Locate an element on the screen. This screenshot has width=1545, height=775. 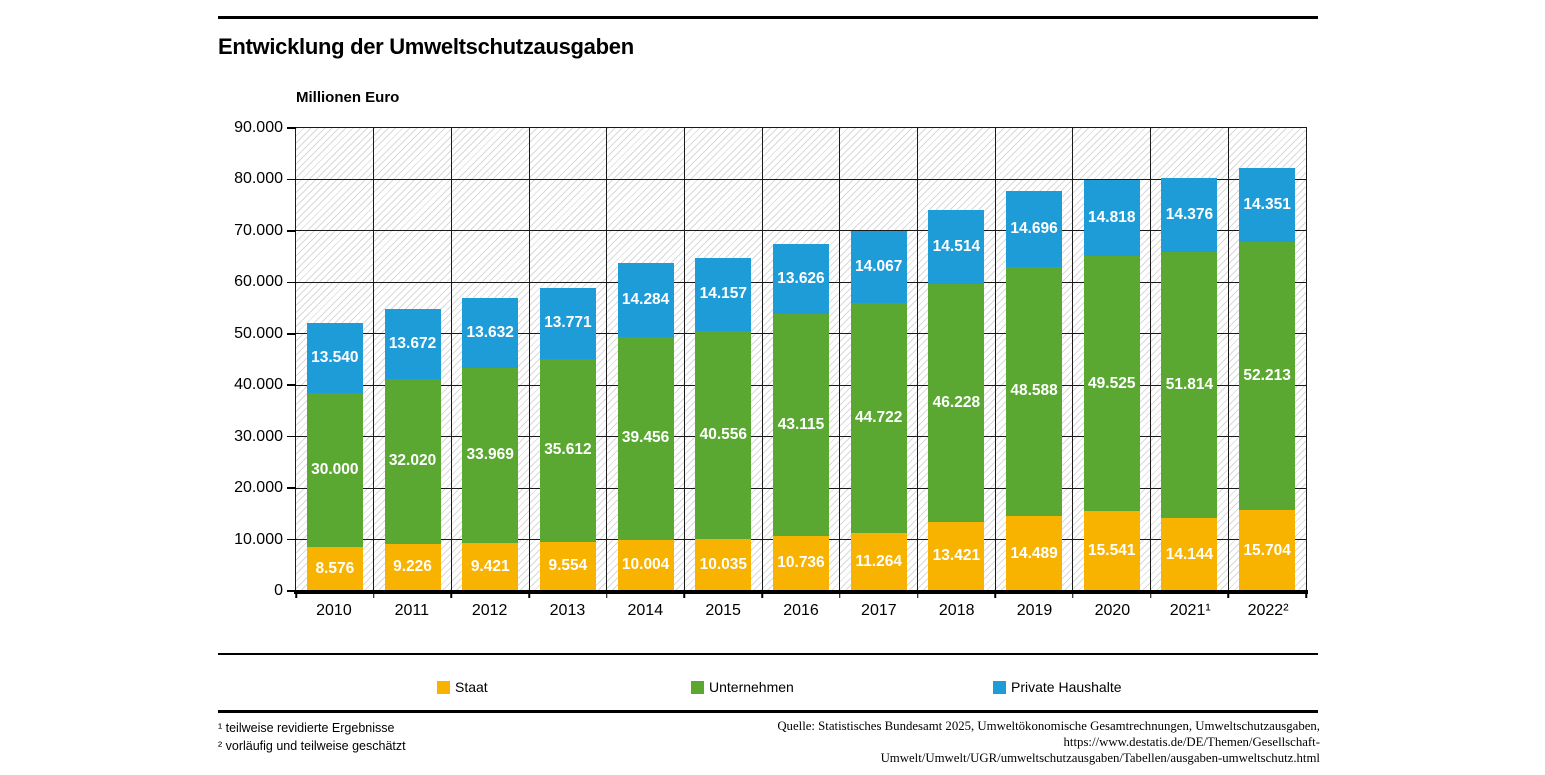
gridline-horizontal is located at coordinates (801, 231).